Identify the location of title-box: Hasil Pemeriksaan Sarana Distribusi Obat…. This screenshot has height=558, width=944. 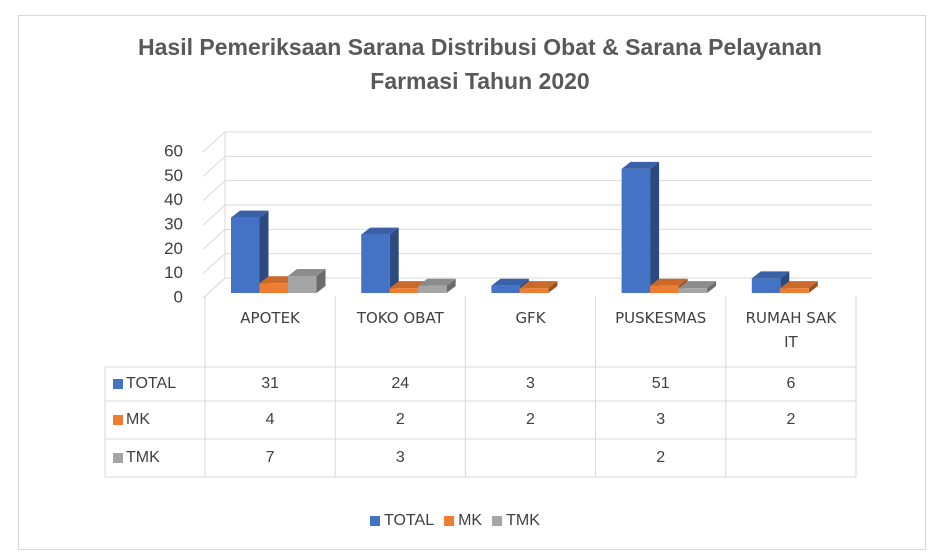
(480, 64).